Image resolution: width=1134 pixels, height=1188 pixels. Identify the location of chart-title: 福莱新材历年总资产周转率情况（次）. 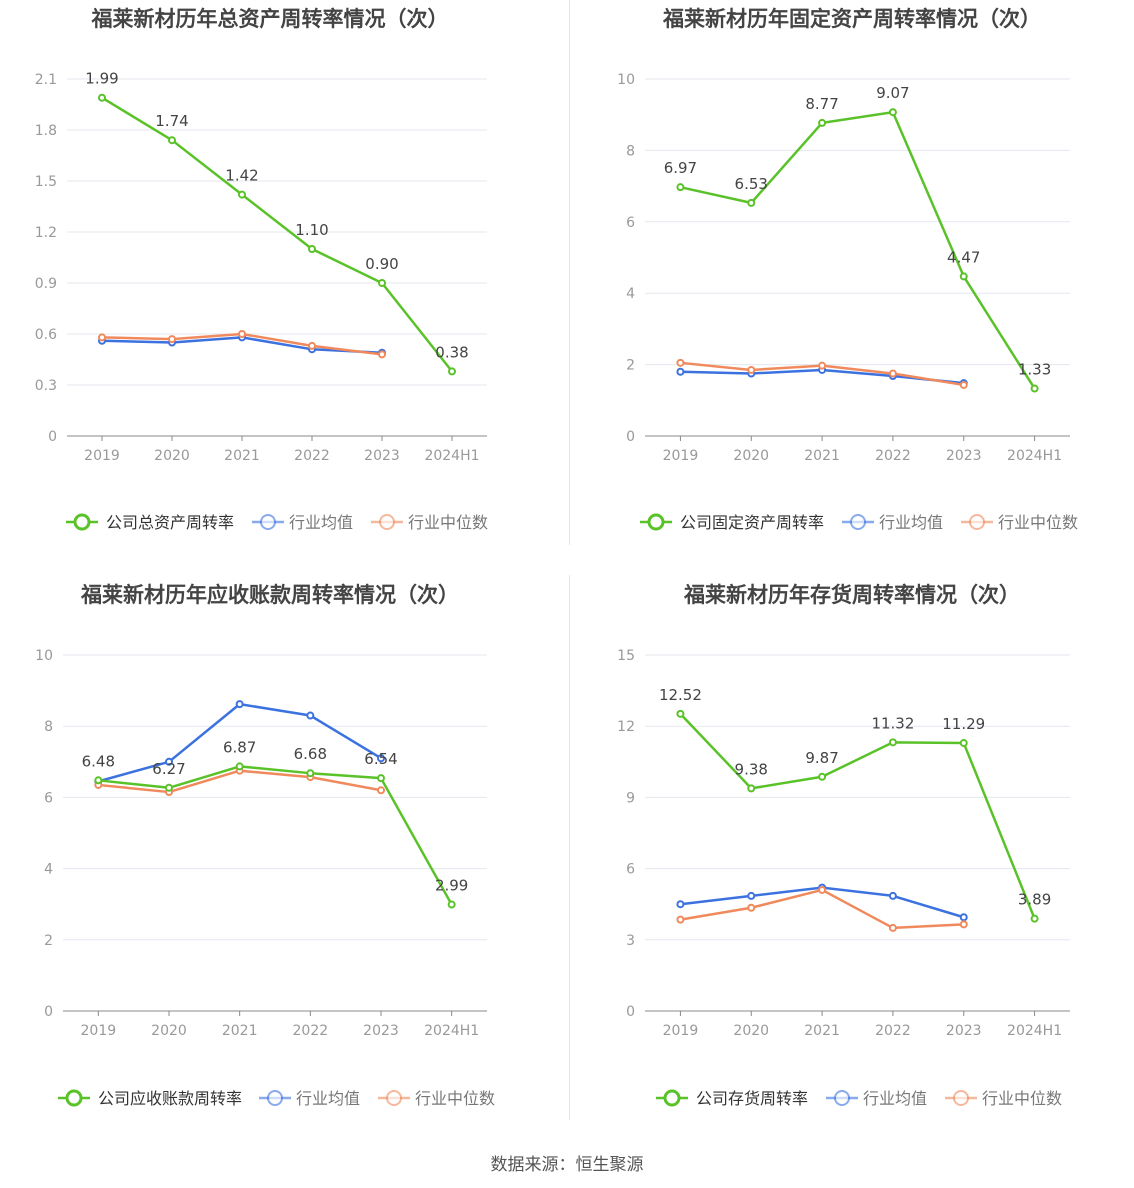
(270, 19).